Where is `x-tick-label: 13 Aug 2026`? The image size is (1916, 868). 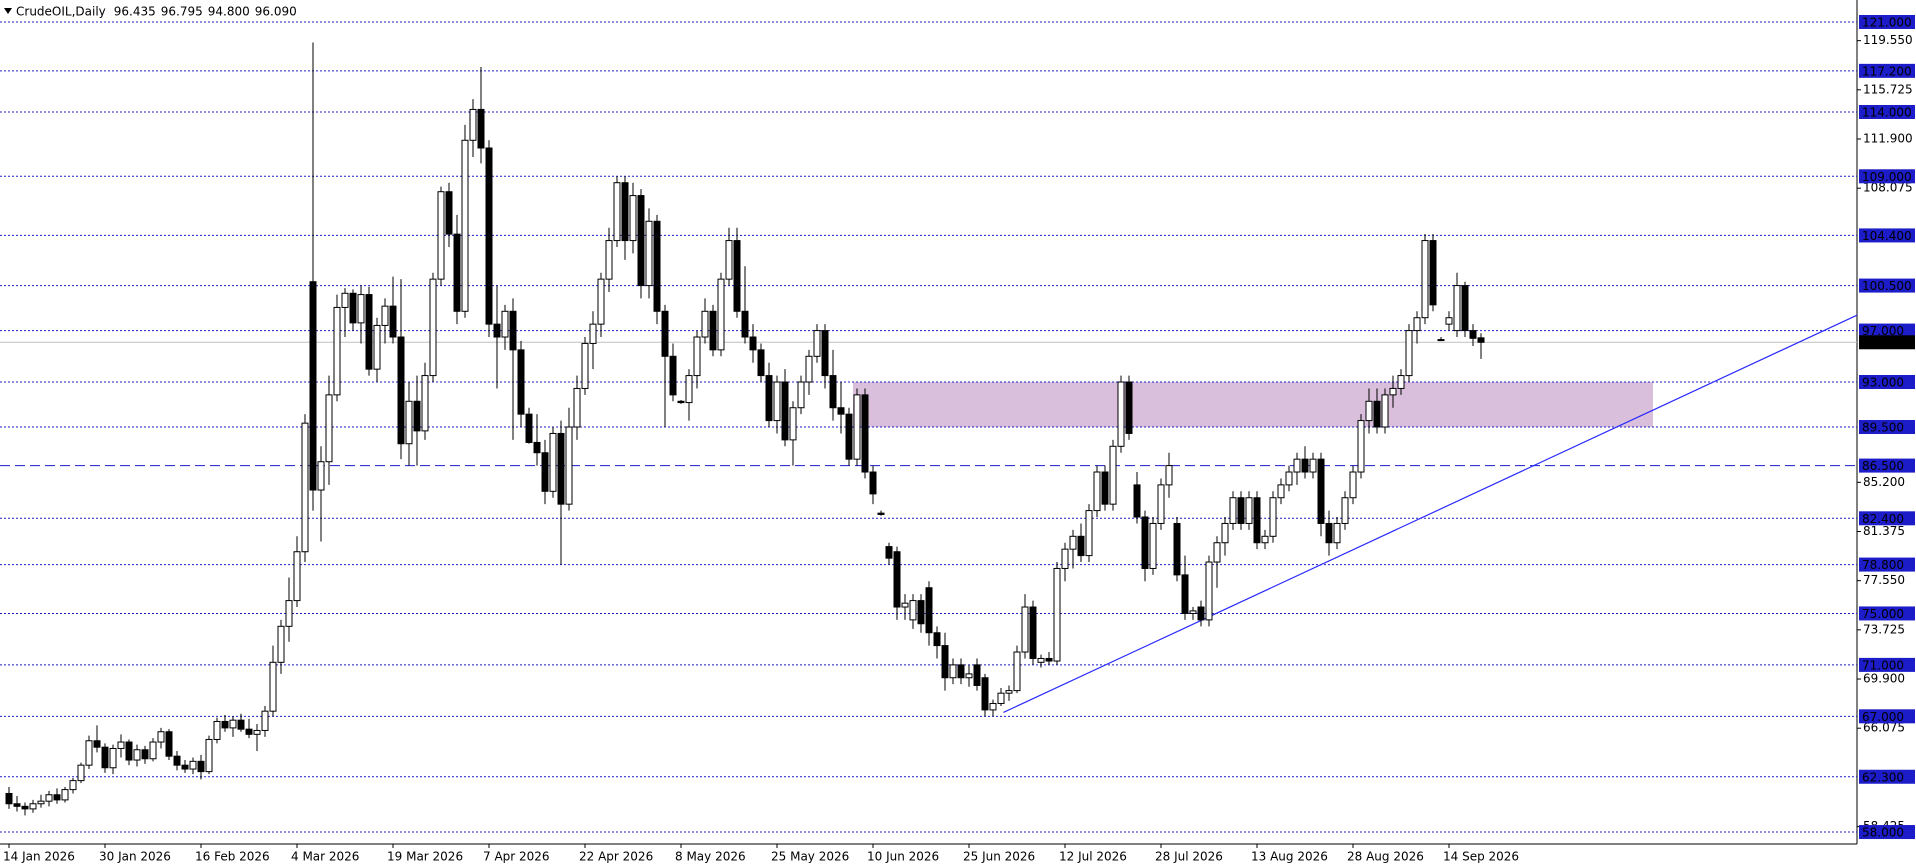
x-tick-label: 13 Aug 2026 is located at coordinates (1289, 857).